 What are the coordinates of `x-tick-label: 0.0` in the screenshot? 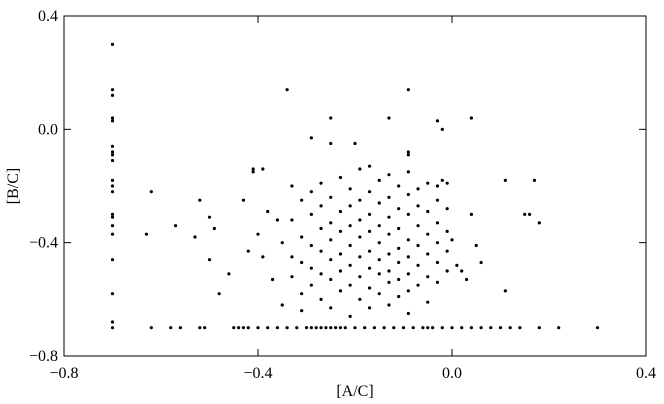 It's located at (452, 373).